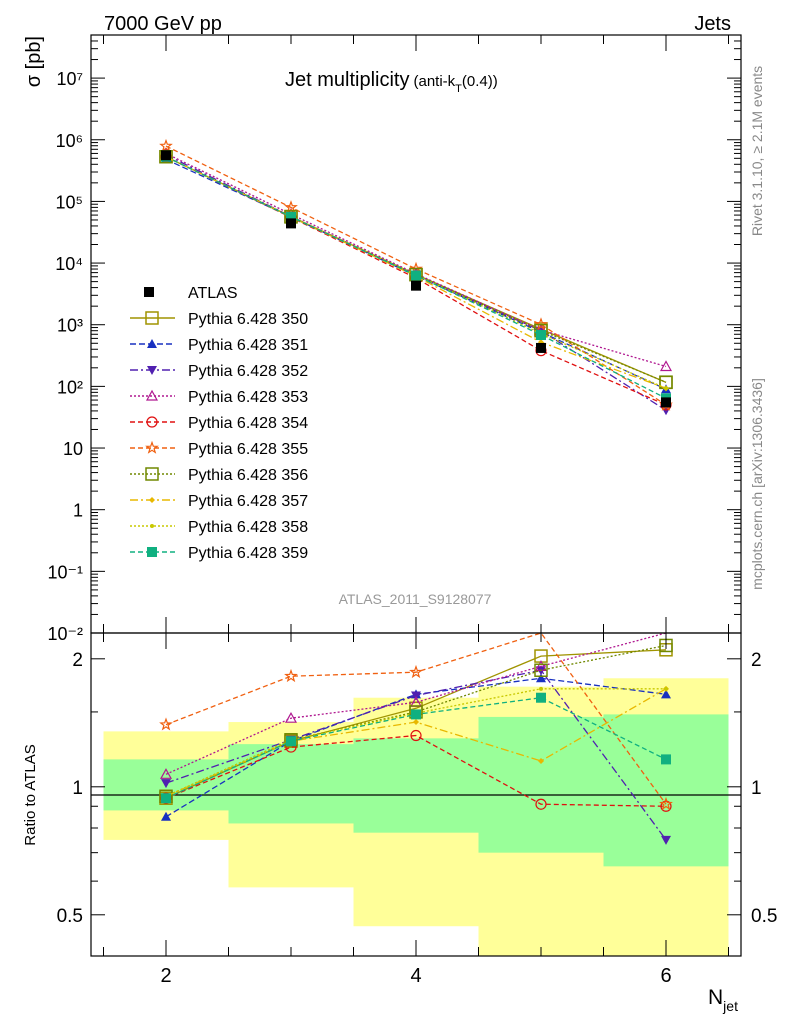 The image size is (786, 1024). I want to click on y-tick-label: 10³, so click(70, 326).